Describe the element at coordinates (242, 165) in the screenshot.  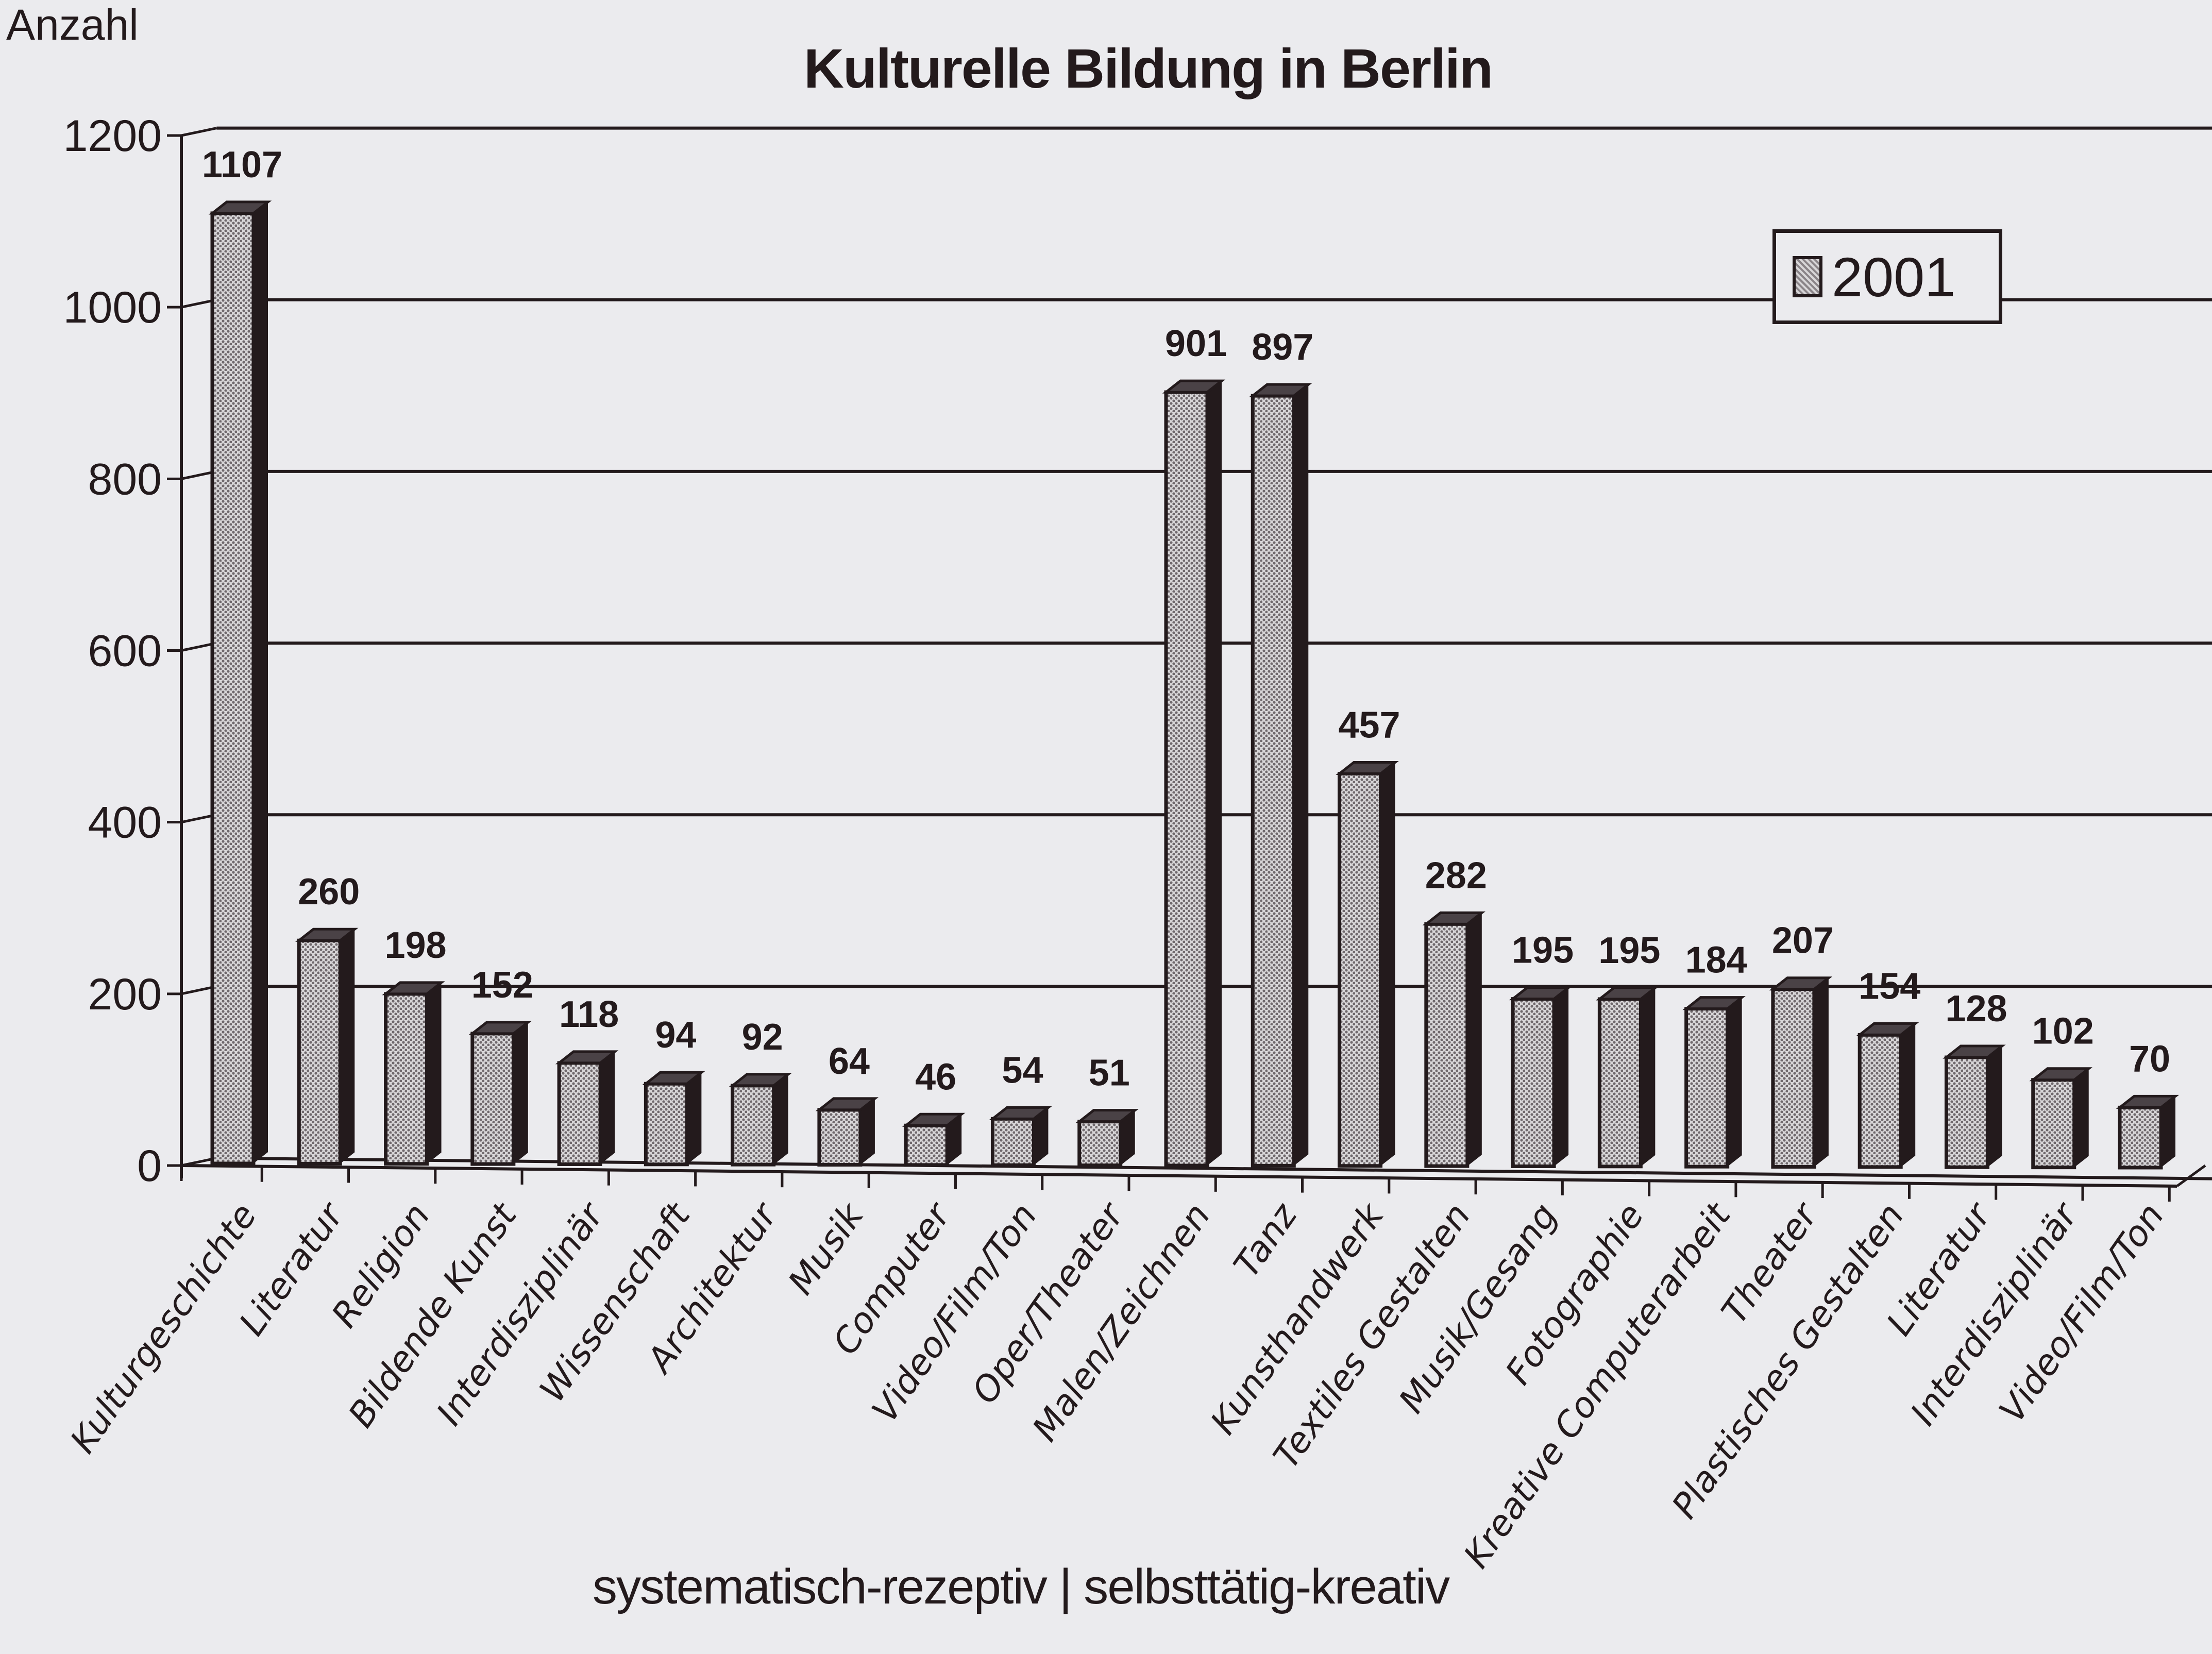
I see `value-label: 1107` at that location.